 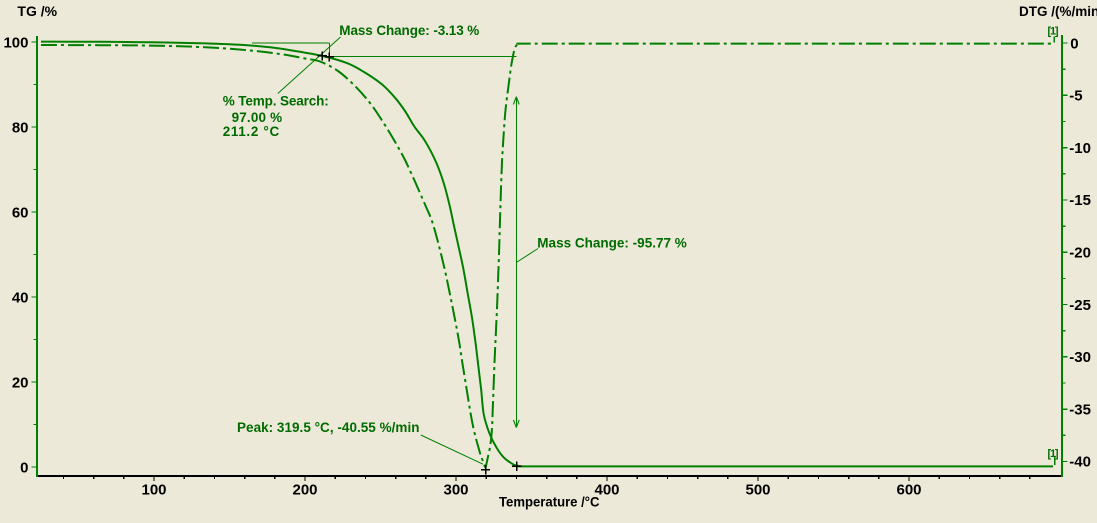 What do you see at coordinates (37, 11) in the screenshot?
I see `svg-text: TG /%` at bounding box center [37, 11].